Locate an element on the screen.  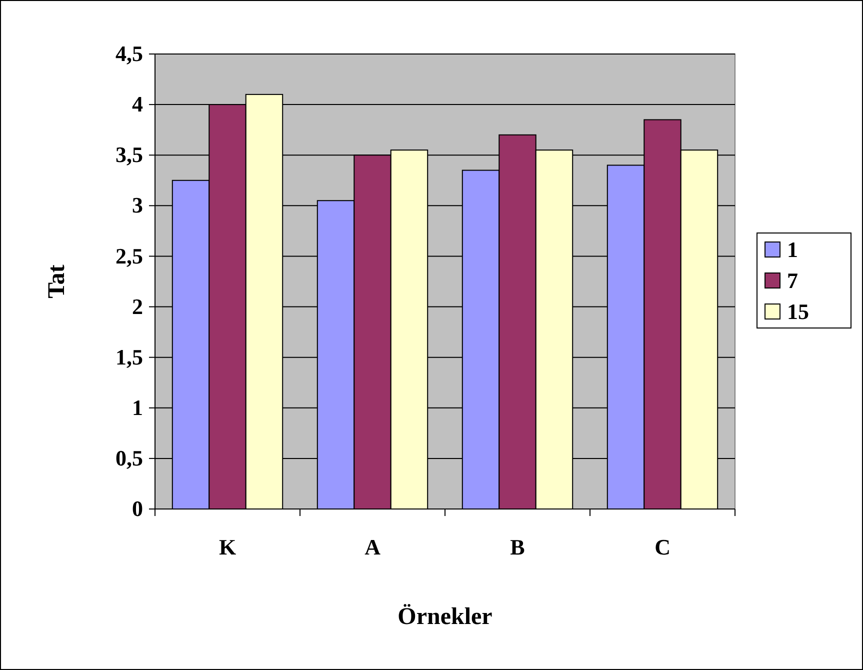
x-tick-label: C is located at coordinates (662, 547).